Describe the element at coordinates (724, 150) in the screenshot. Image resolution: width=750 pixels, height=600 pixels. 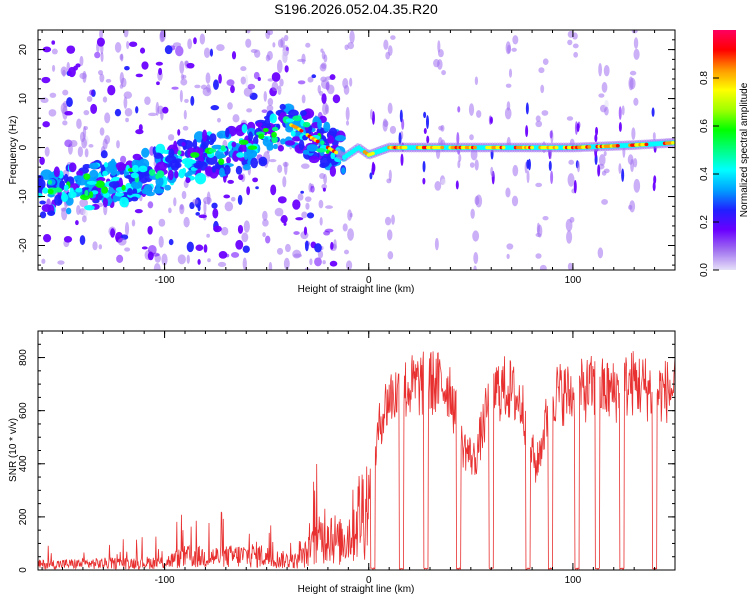
I see `colorbar-gradient` at that location.